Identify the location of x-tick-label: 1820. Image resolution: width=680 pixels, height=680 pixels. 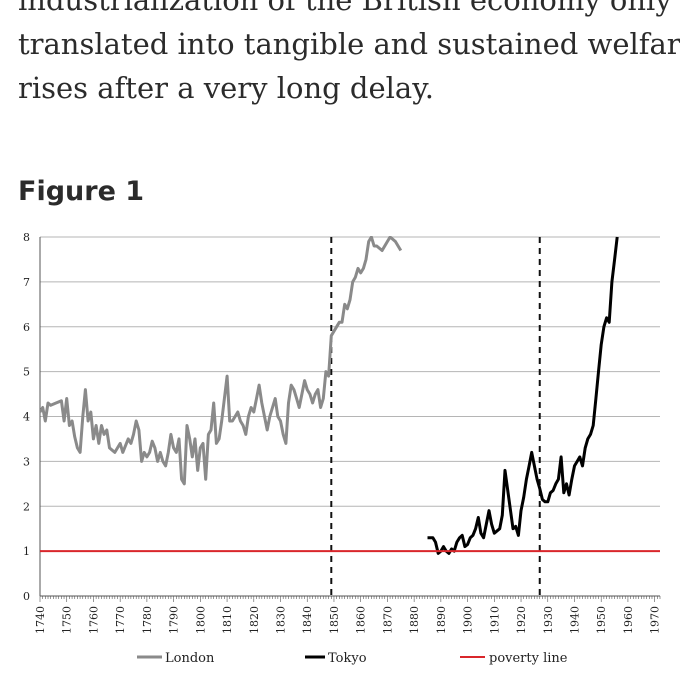
(254, 620).